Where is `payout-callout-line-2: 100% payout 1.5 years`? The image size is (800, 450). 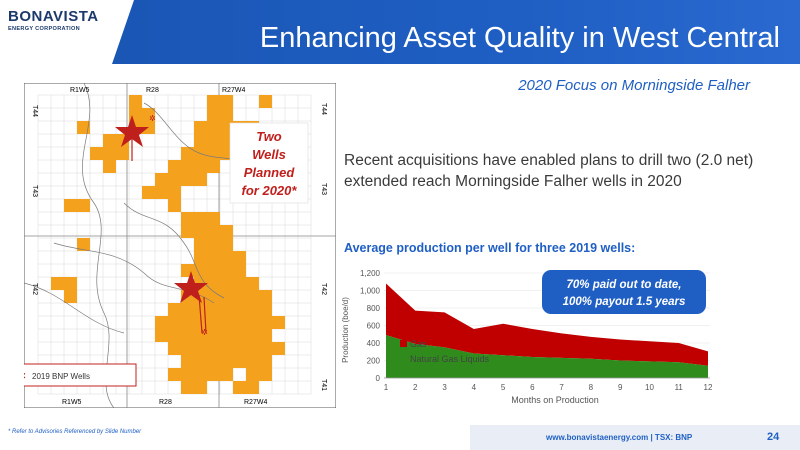 payout-callout-line-2: 100% payout 1.5 years is located at coordinates (624, 302).